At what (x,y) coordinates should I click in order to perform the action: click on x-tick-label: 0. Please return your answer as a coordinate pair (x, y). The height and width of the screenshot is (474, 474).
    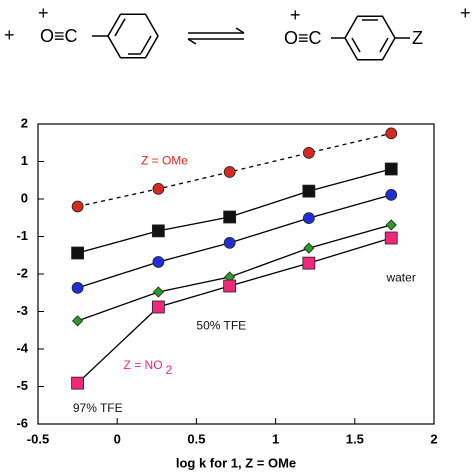
    Looking at the image, I should click on (117, 438).